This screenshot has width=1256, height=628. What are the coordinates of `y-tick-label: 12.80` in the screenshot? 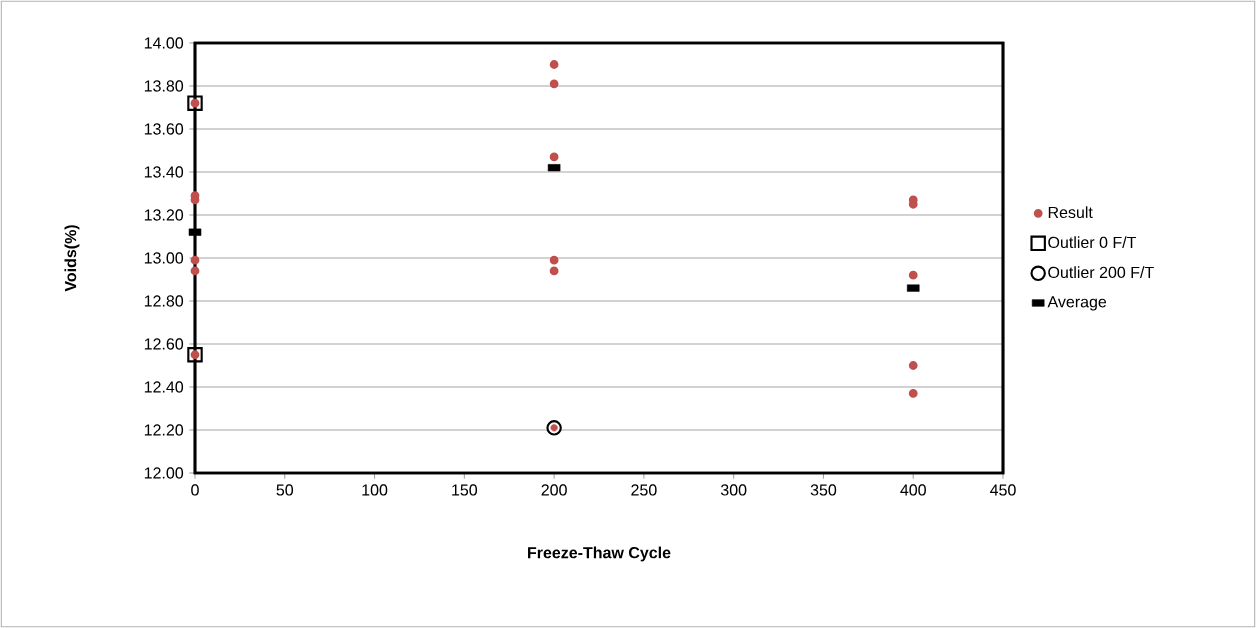 It's located at (164, 301).